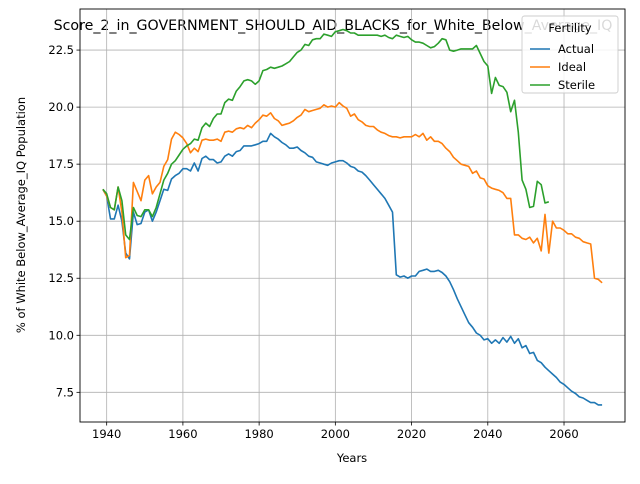  I want to click on legend-title: Fertility, so click(569, 28).